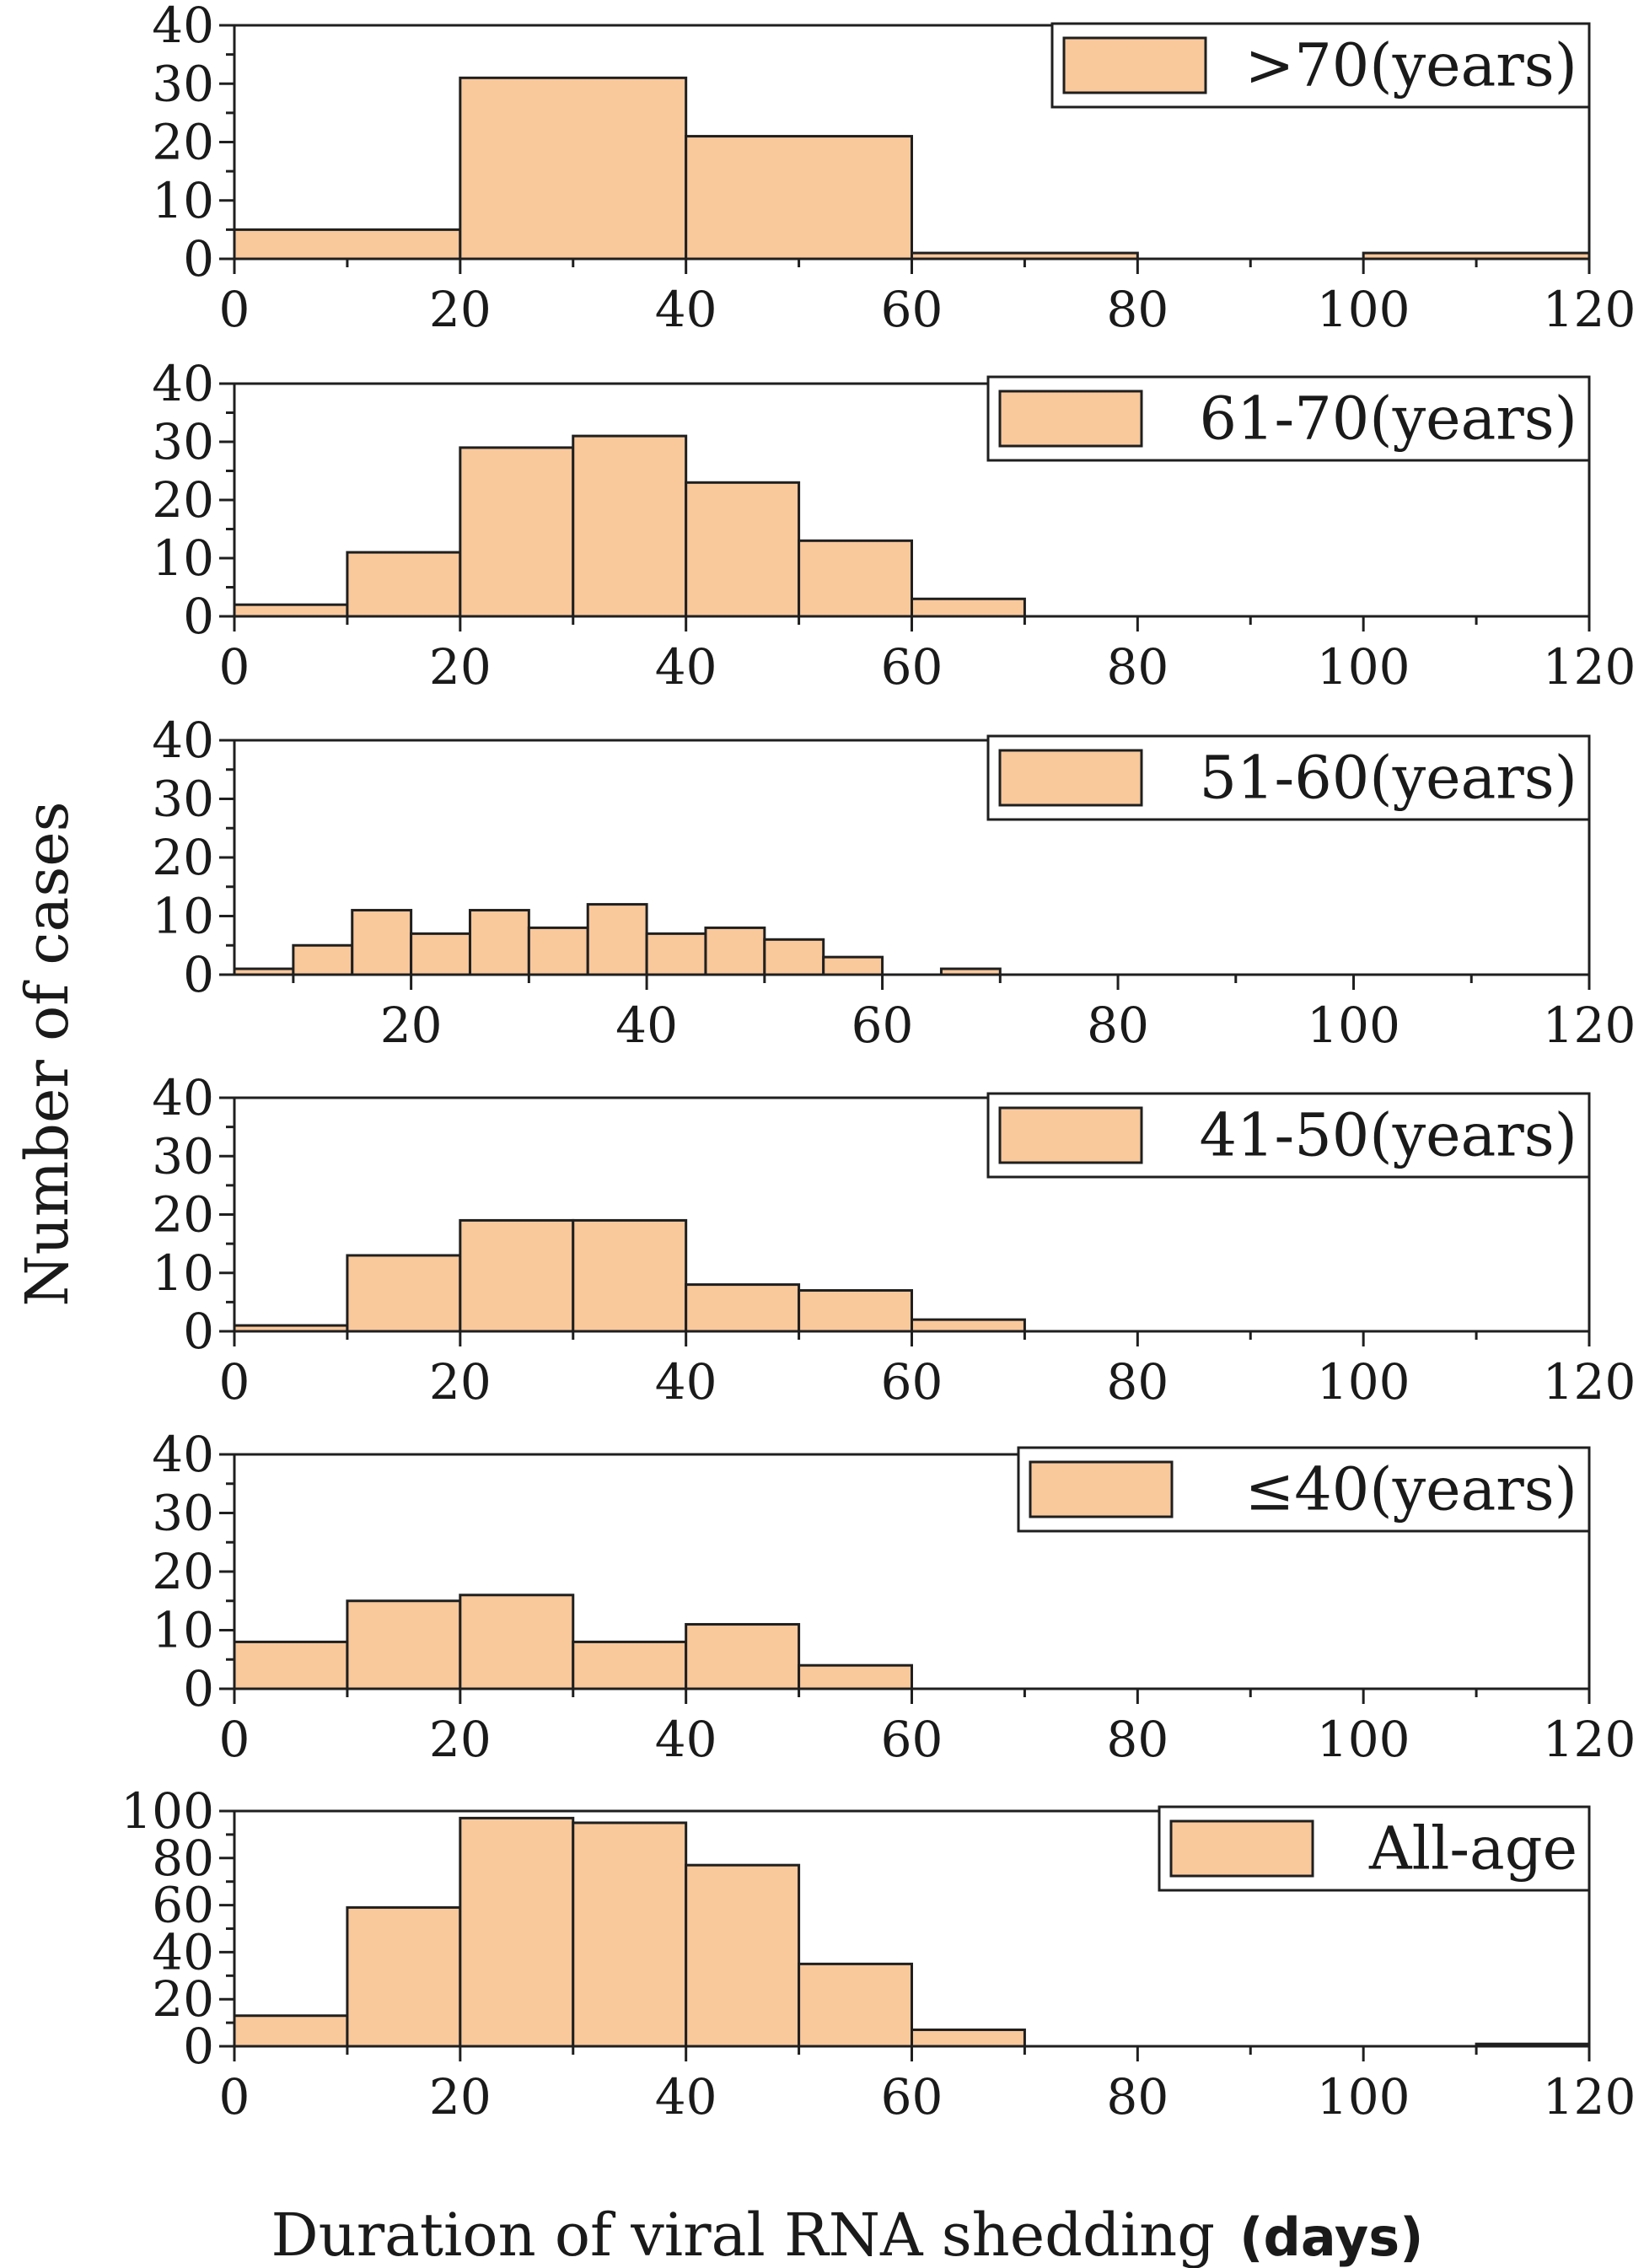 The image size is (1644, 2268). I want to click on y-axis-title: Number of cases, so click(47, 1053).